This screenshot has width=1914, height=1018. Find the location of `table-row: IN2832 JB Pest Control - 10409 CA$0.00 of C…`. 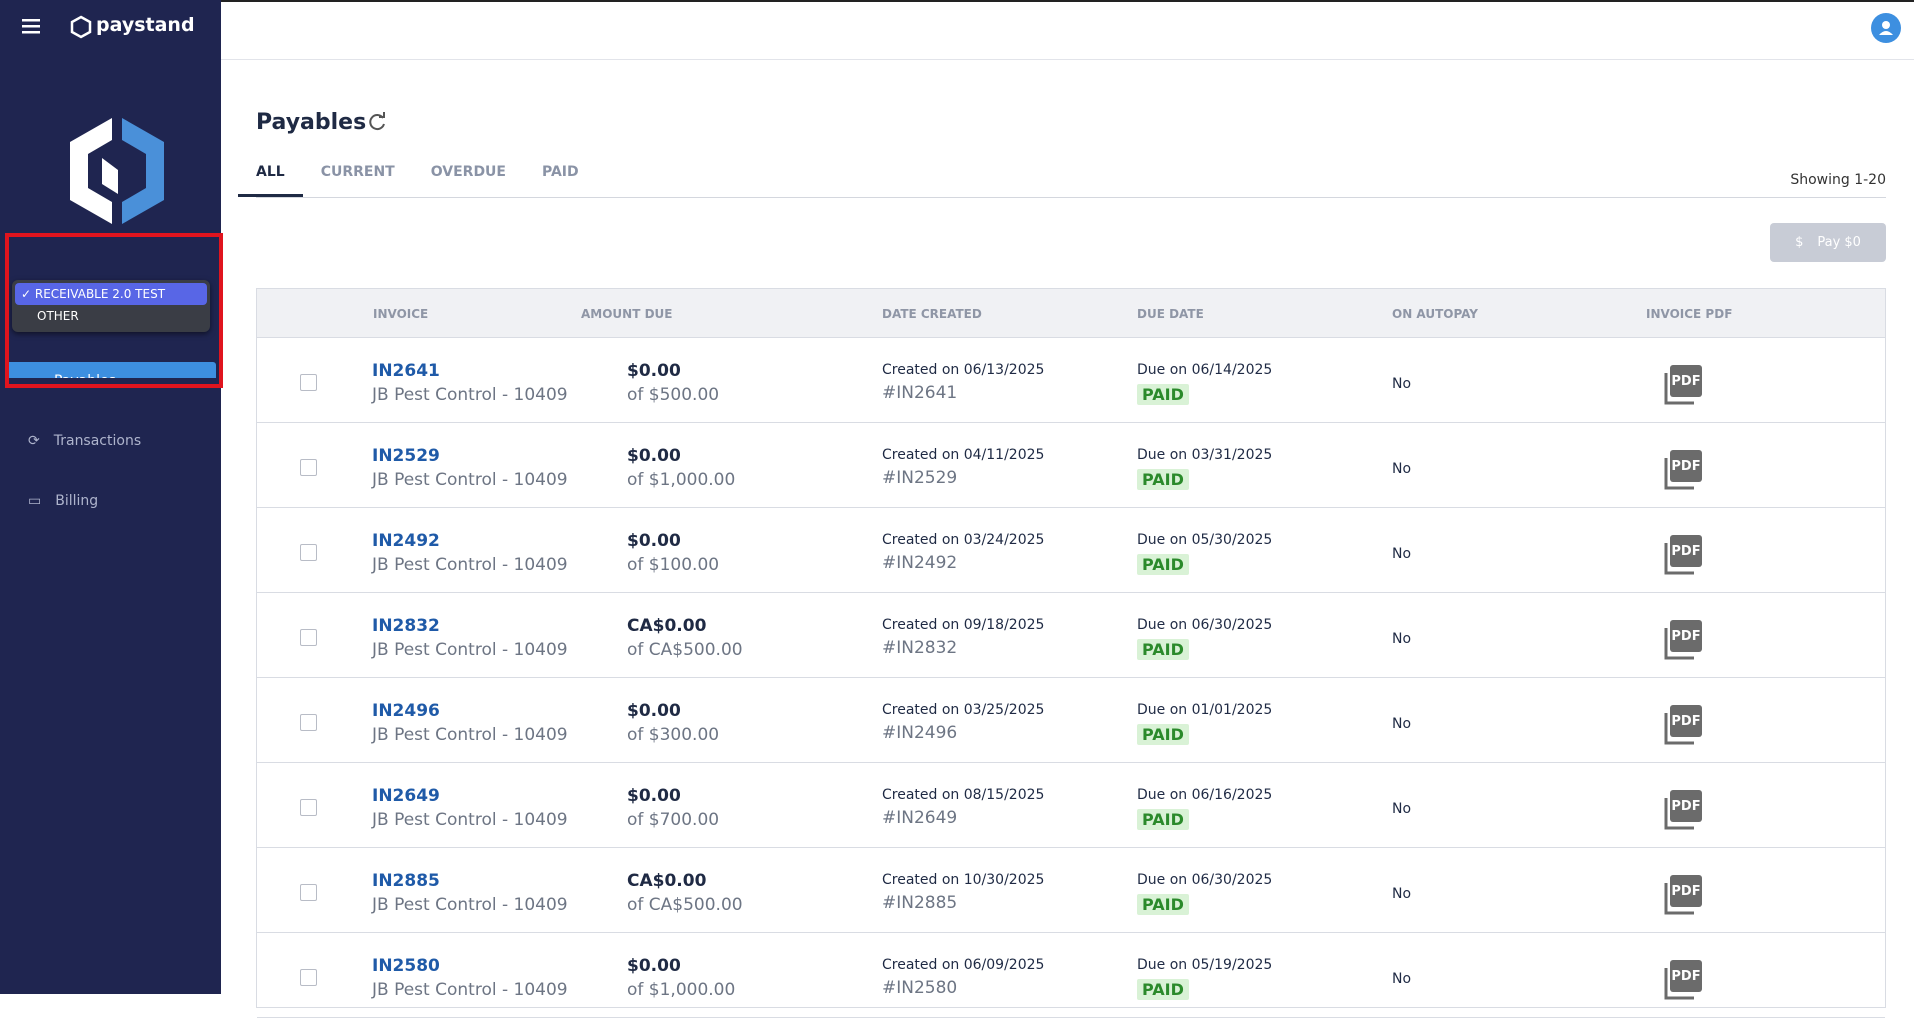

table-row: IN2832 JB Pest Control - 10409 CA$0.00 of C… is located at coordinates (1071, 635).